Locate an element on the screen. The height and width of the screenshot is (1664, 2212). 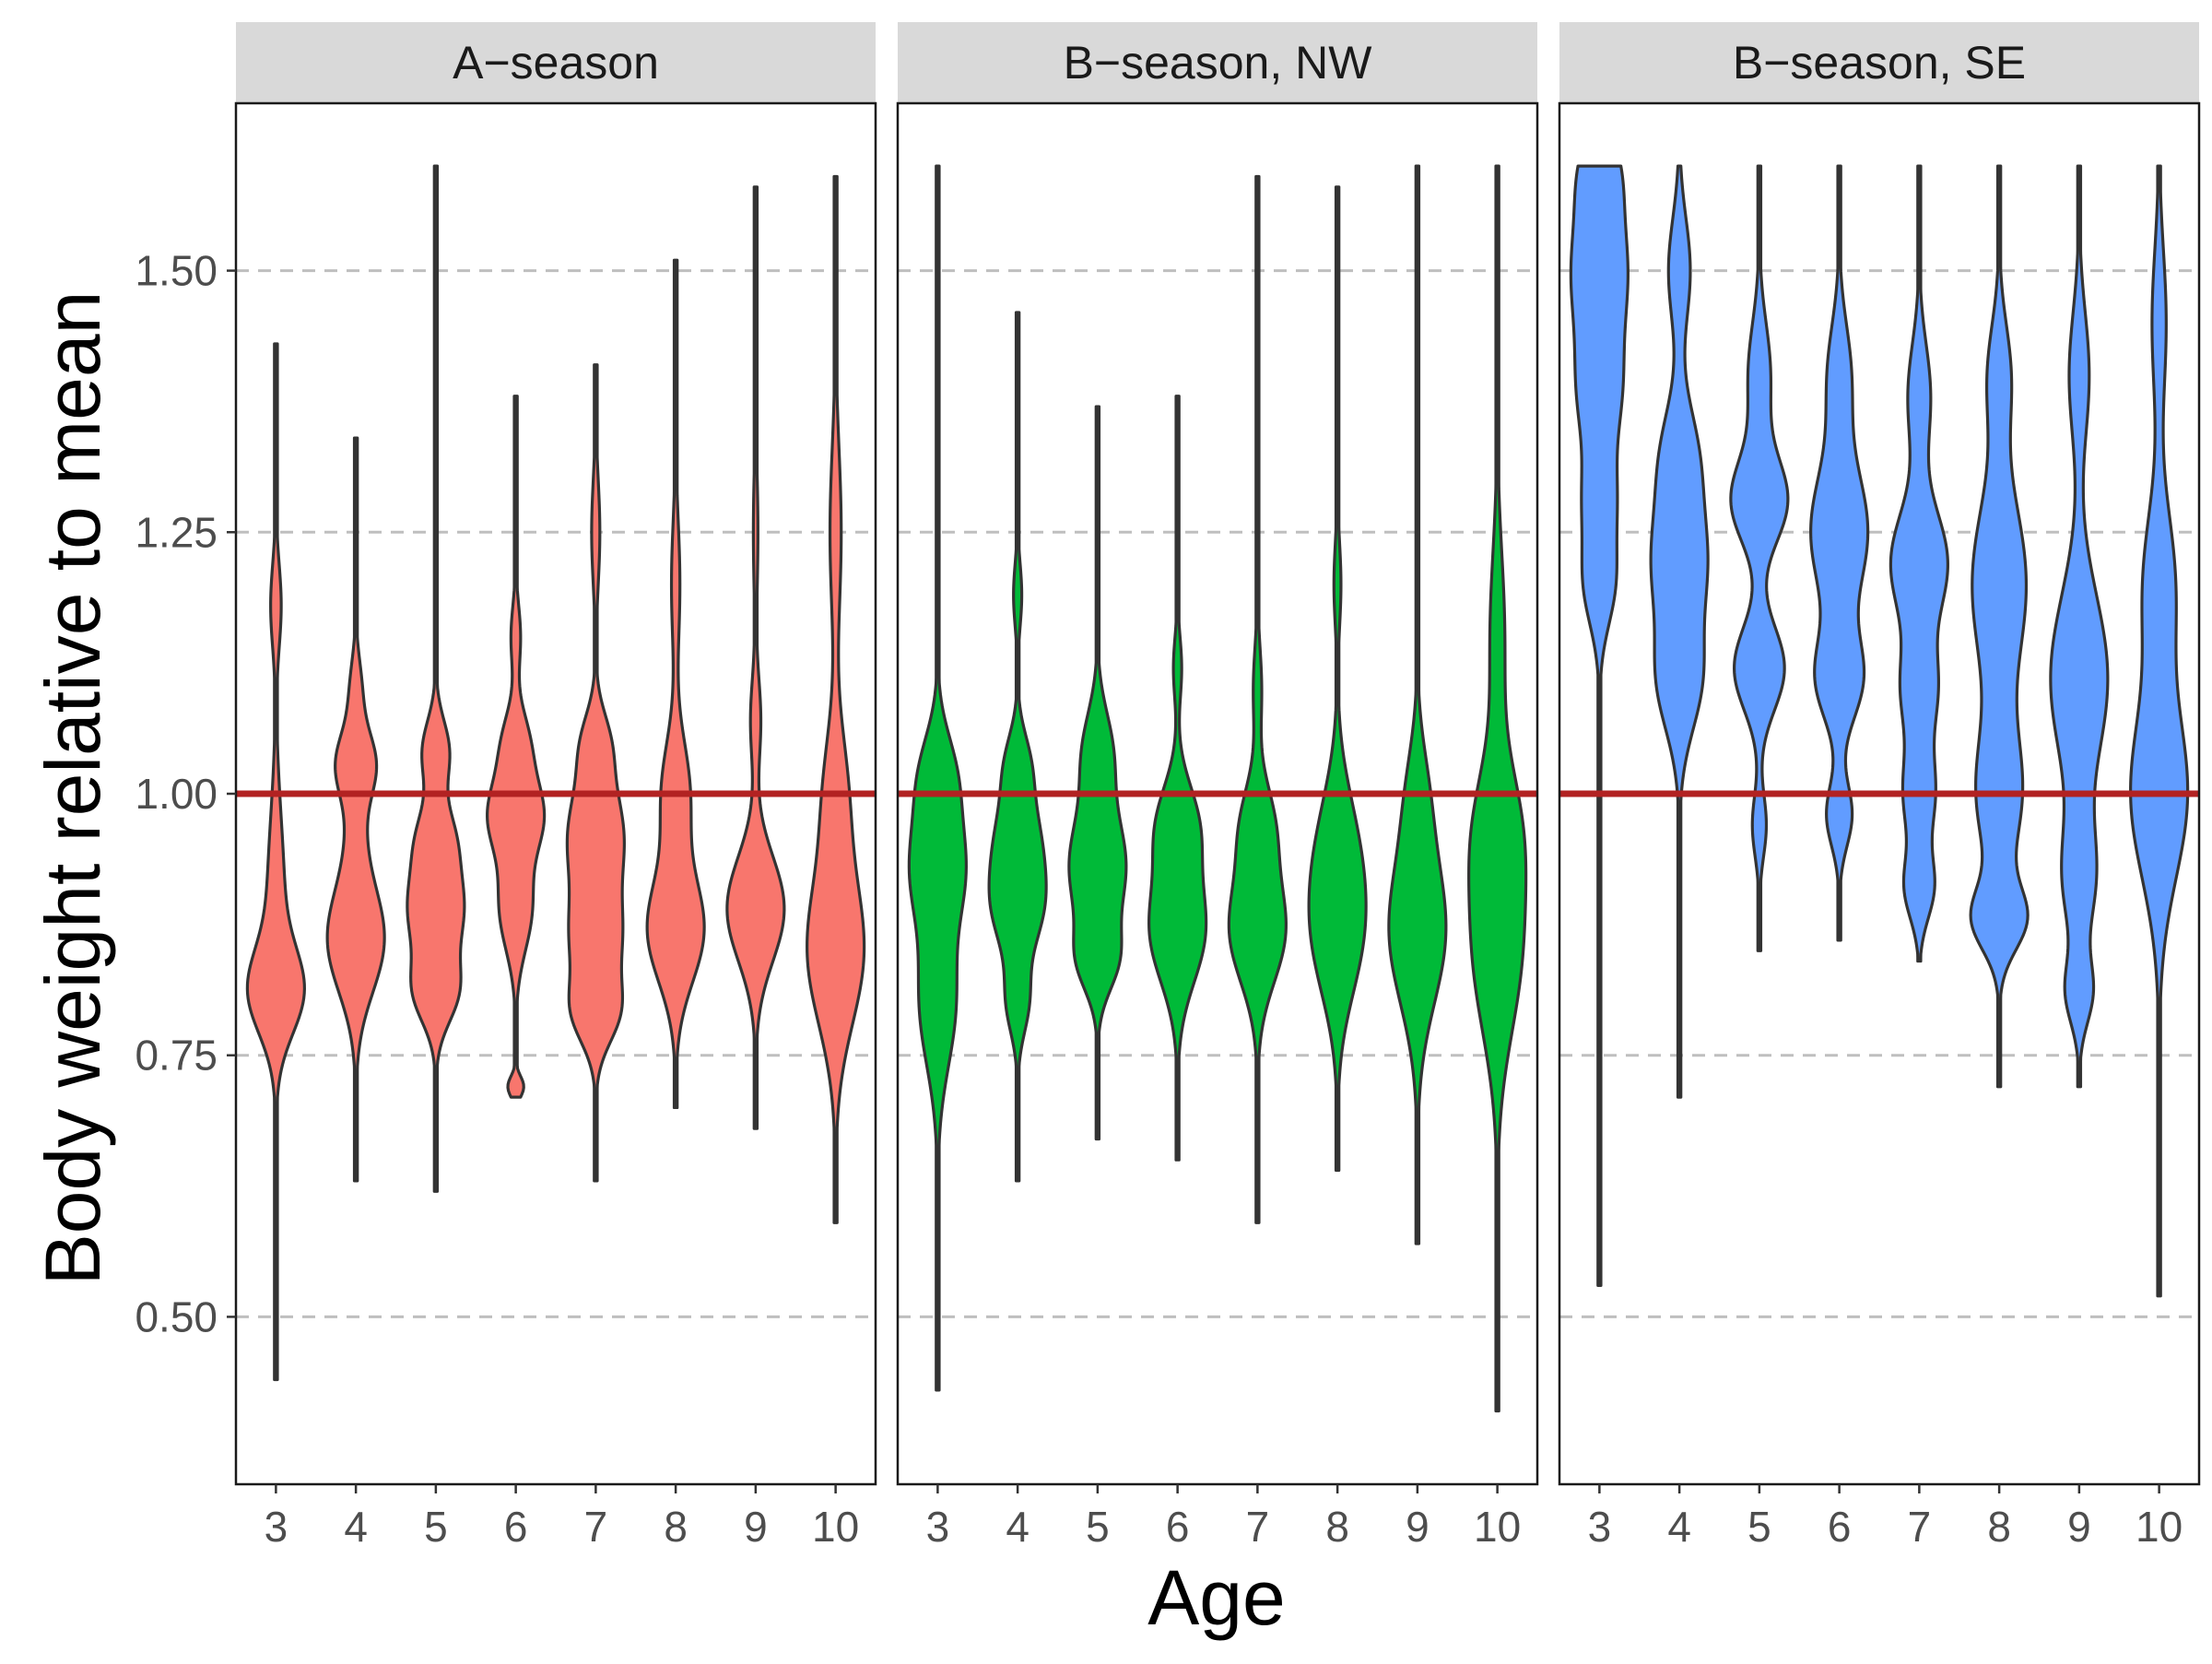
y-axis: 0.50 0.75 1.00 1.25 1.50 is located at coordinates (185, 793).